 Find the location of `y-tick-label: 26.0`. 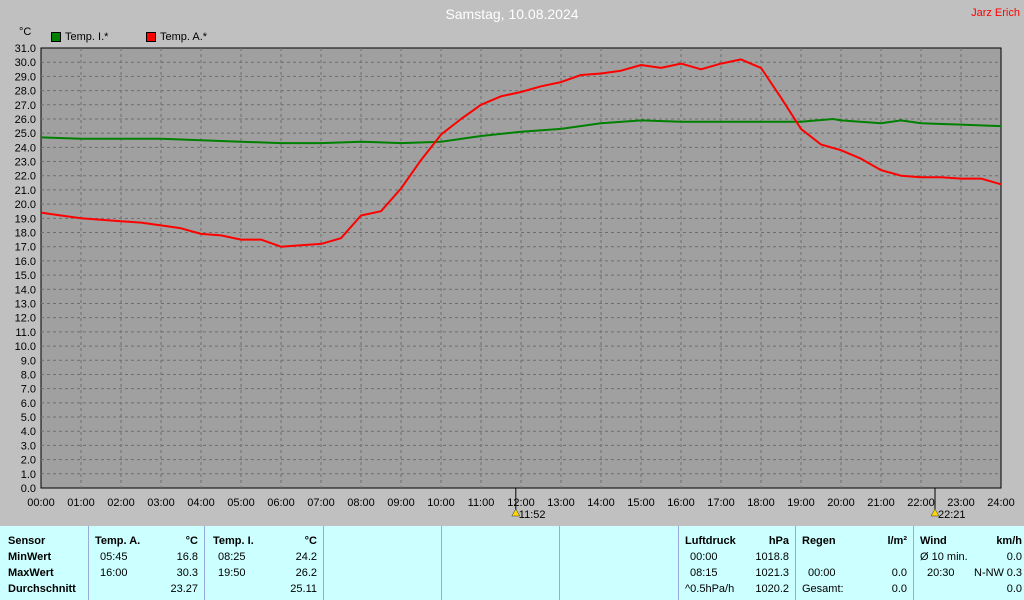

y-tick-label: 26.0 is located at coordinates (25, 120).